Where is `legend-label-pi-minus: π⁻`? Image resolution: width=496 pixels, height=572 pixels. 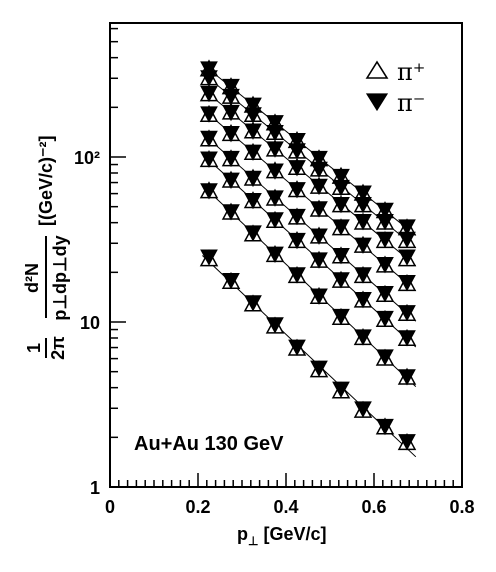 legend-label-pi-minus: π⁻ is located at coordinates (411, 103).